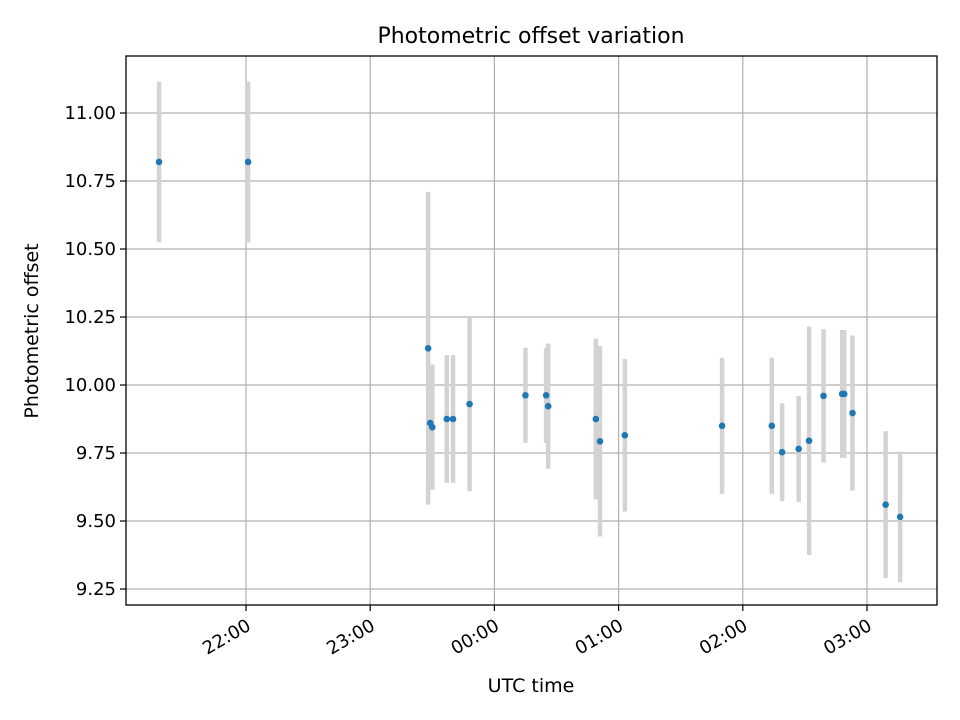  Describe the element at coordinates (90, 113) in the screenshot. I see `y-tick-label: 11.00` at that location.